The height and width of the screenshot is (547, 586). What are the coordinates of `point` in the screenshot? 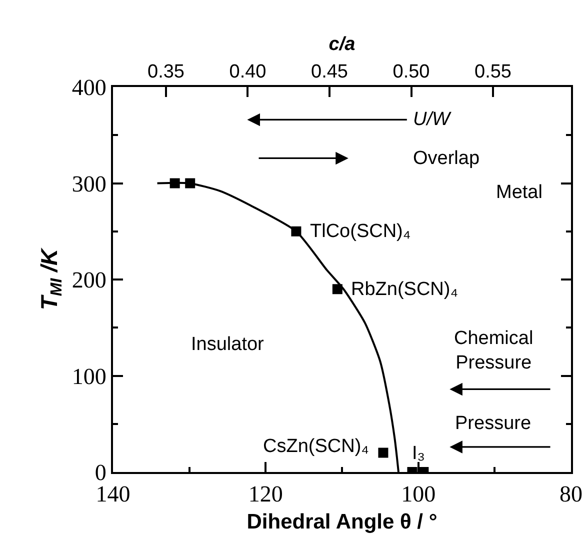 It's located at (337, 289).